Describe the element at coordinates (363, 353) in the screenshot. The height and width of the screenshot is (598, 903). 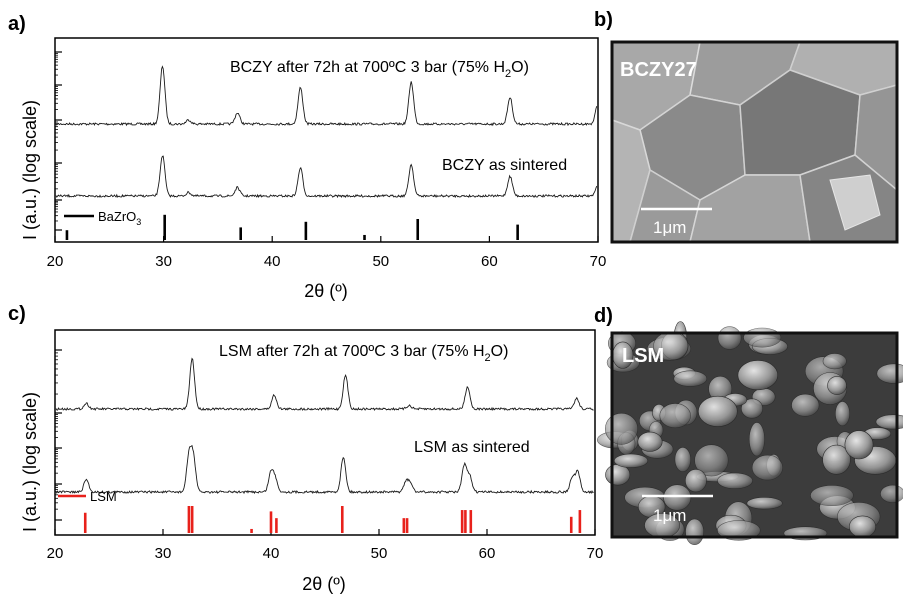
I see `annotation-lsm-after: LSM after 72h at 700ºC 3 bar (75% H2O)` at that location.